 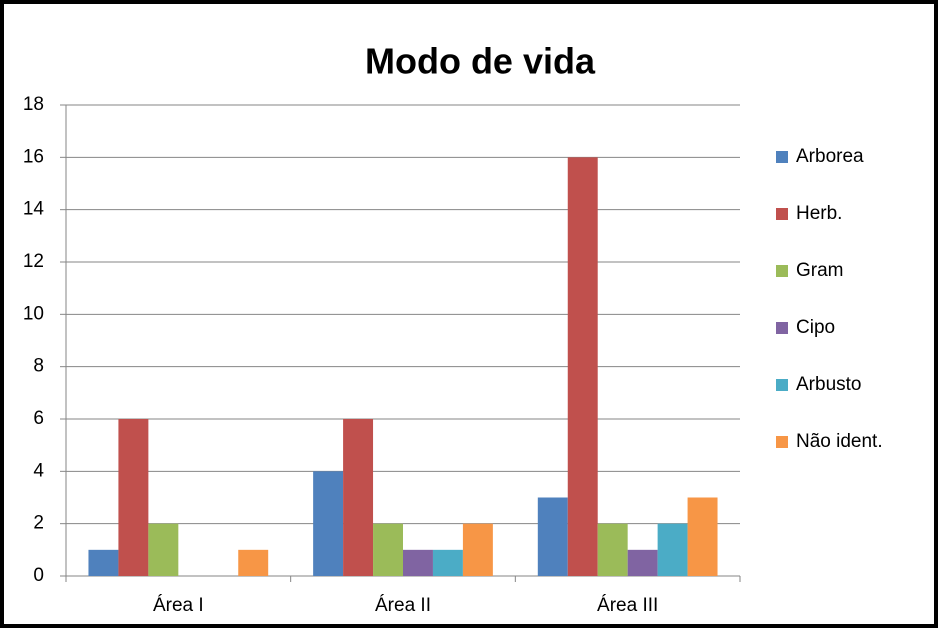 What do you see at coordinates (38, 575) in the screenshot?
I see `y-tick-label: 0` at bounding box center [38, 575].